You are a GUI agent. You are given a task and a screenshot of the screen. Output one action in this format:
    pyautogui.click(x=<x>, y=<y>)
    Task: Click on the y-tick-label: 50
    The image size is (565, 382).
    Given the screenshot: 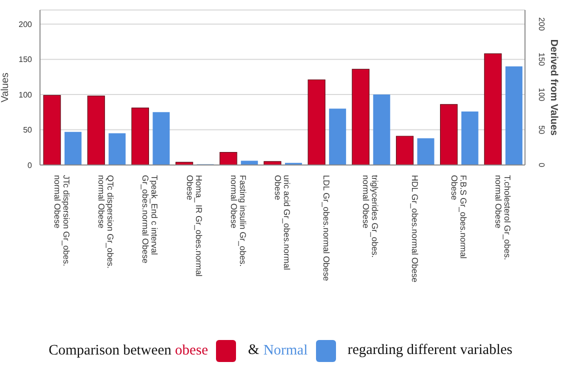 What is the action you would take?
    pyautogui.click(x=28, y=130)
    